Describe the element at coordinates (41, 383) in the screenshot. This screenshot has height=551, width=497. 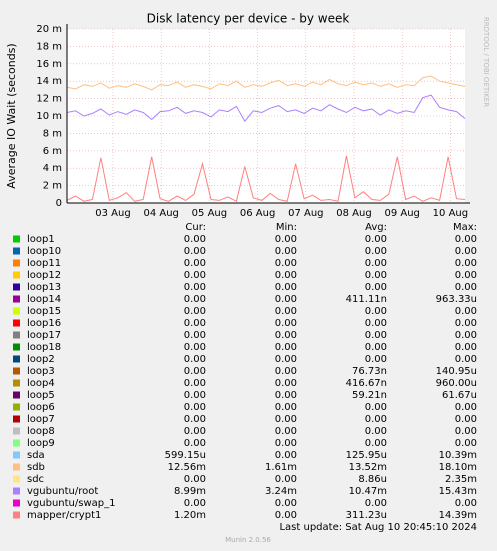
I see `legend-label: loop4` at that location.